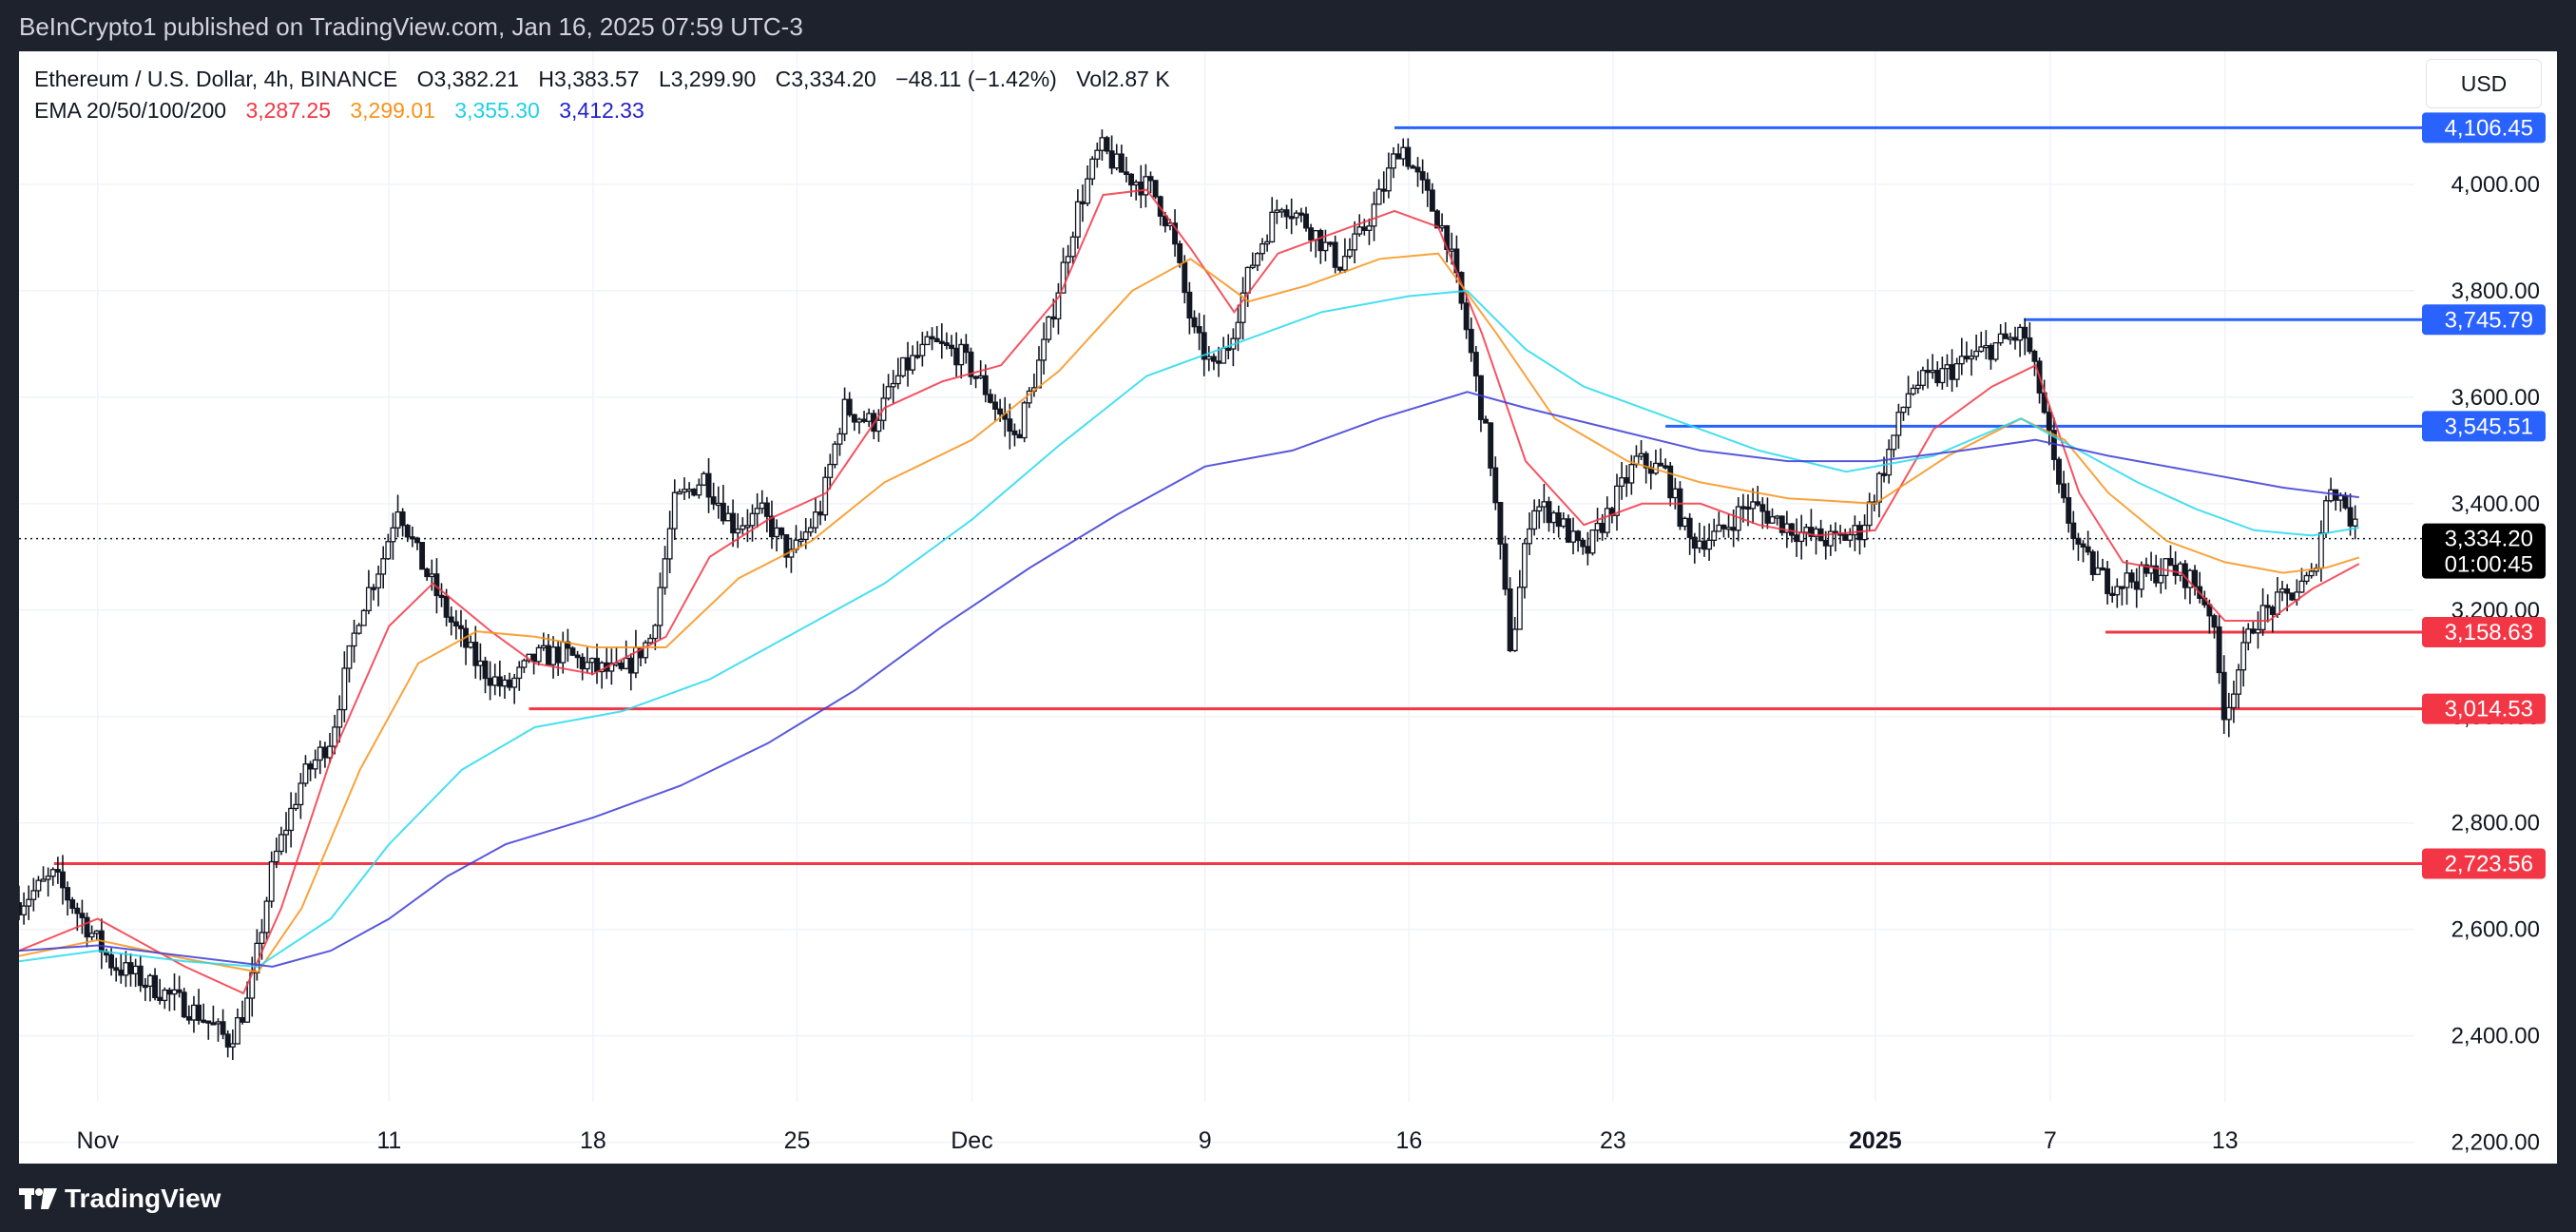 The width and height of the screenshot is (2576, 1232). I want to click on last-price-badge, so click(2484, 551).